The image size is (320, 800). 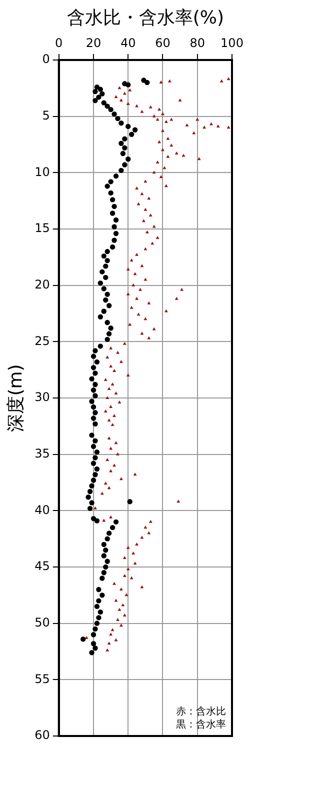 I want to click on x-tick-label: 100, so click(x=232, y=43).